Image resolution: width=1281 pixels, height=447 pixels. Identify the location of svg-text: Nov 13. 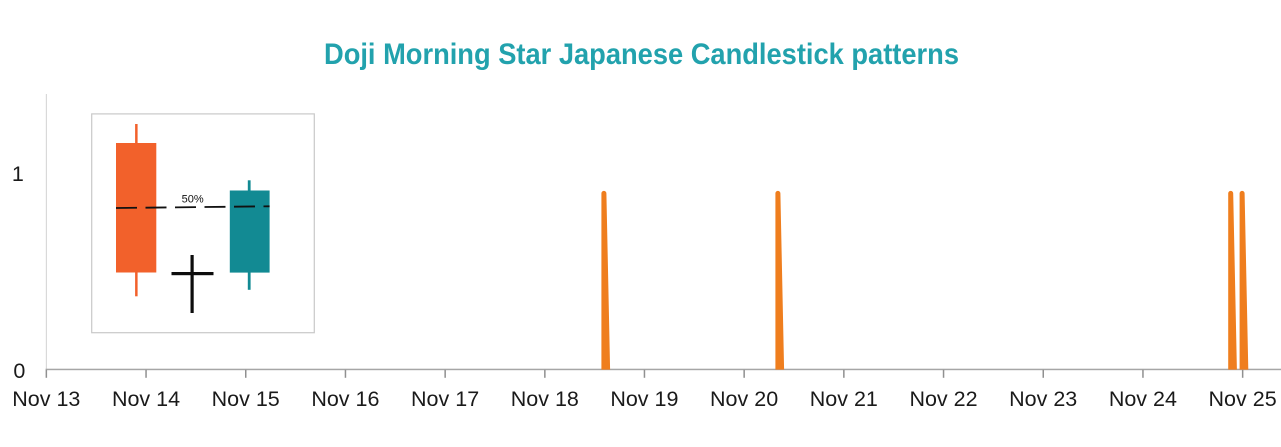
(46, 399).